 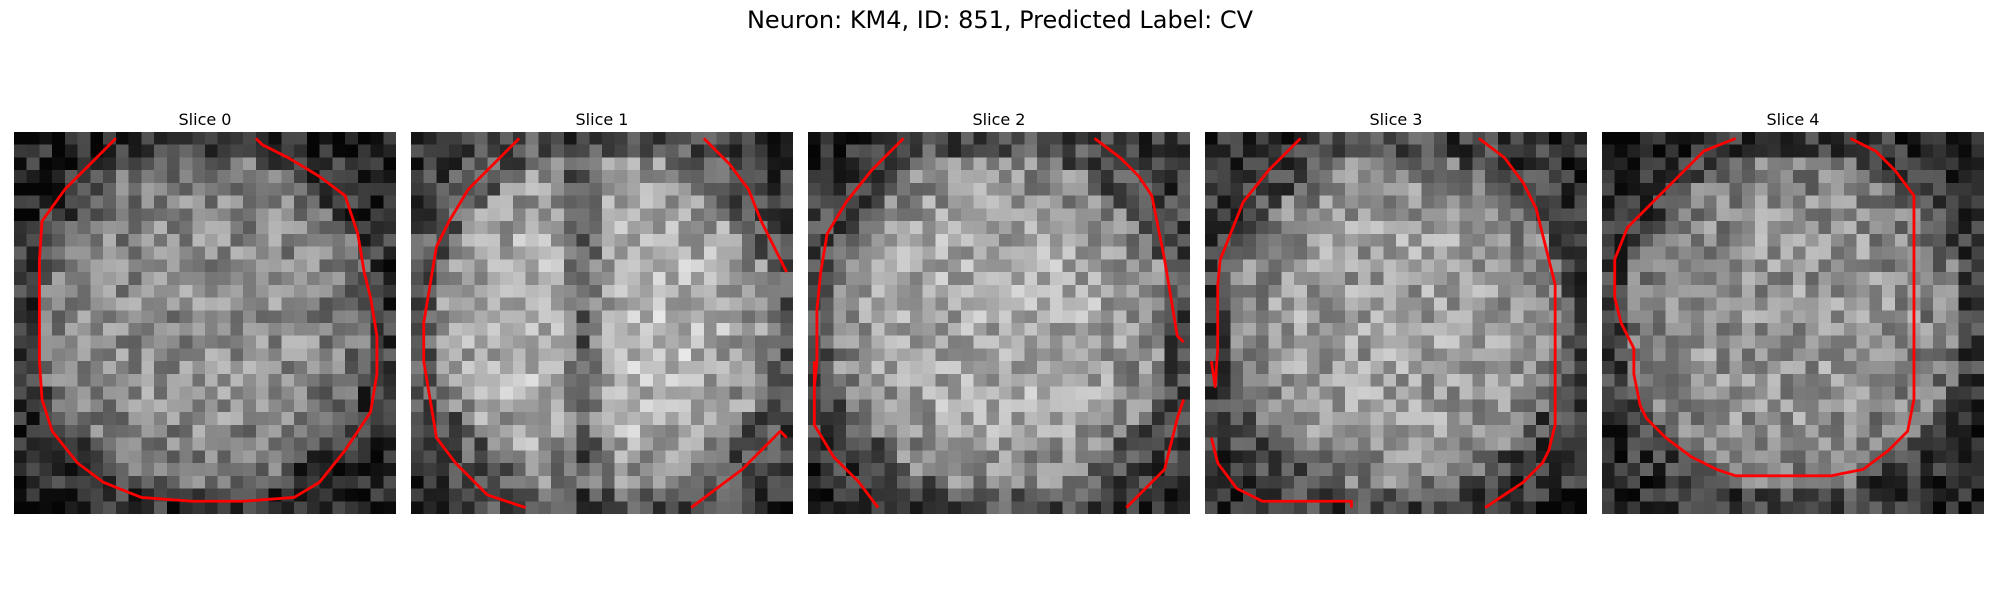 I want to click on slice-title: Slice 4, so click(x=1793, y=119).